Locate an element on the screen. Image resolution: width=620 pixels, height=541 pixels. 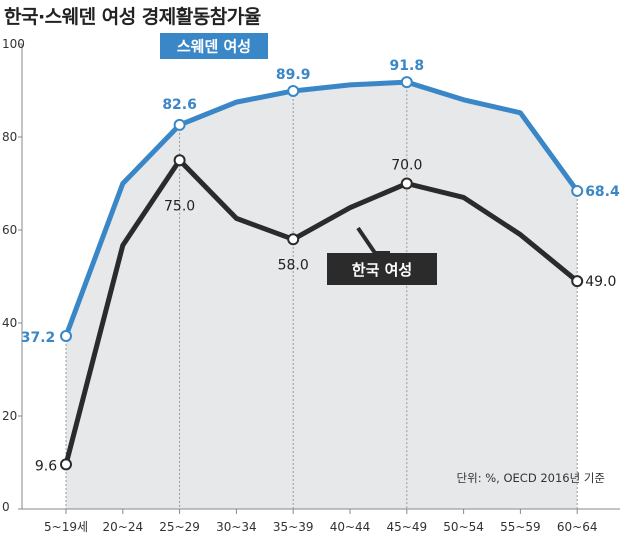
legend-box-korea is located at coordinates (382, 269).